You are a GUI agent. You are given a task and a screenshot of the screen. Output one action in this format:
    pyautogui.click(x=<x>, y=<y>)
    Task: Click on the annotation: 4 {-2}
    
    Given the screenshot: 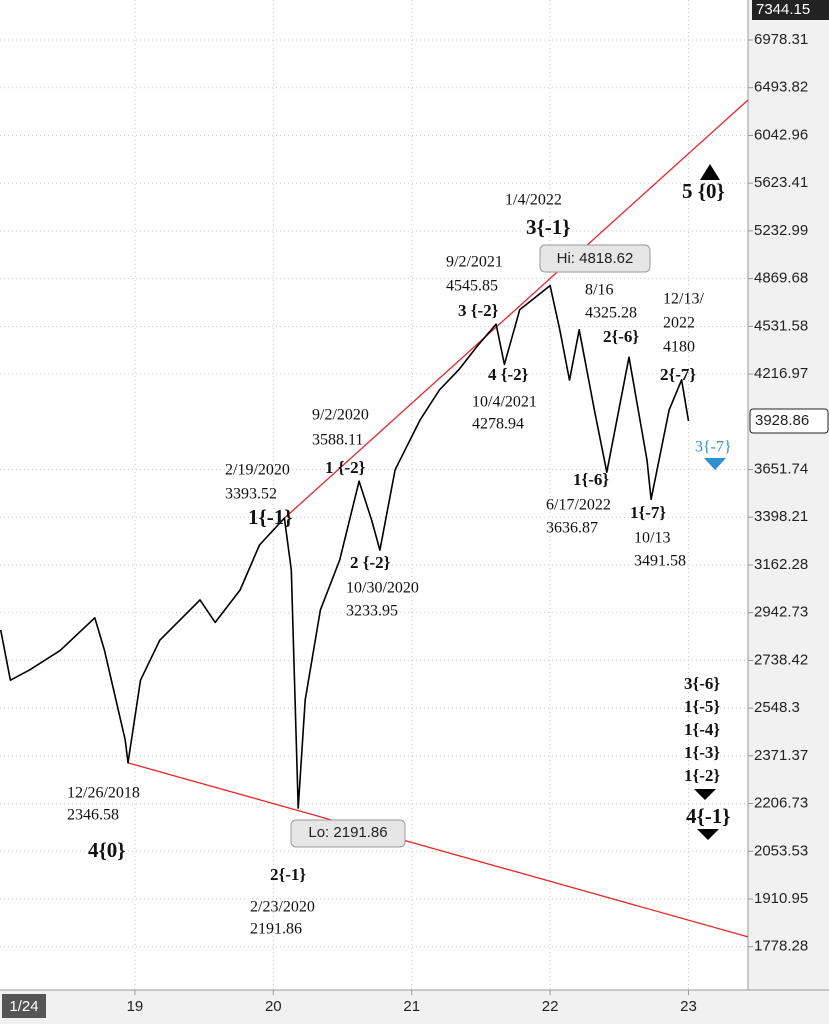 What is the action you would take?
    pyautogui.click(x=508, y=374)
    